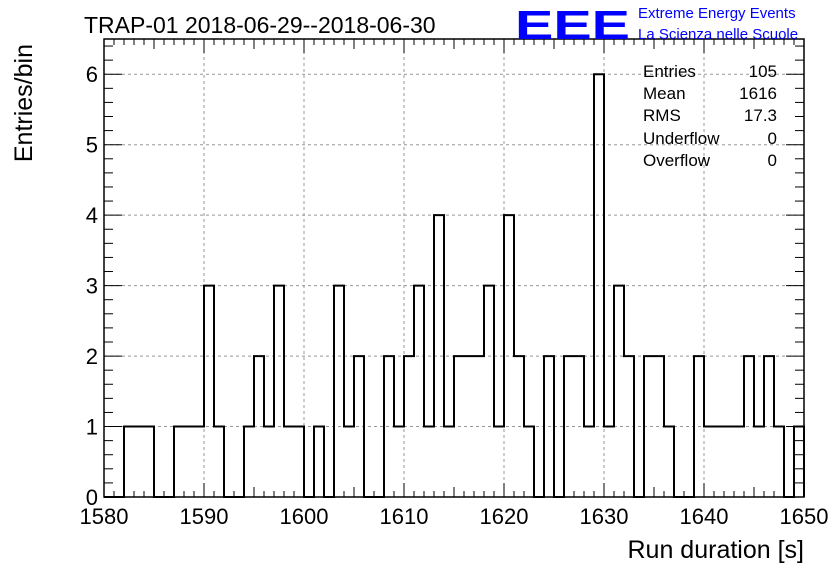 The width and height of the screenshot is (836, 577). What do you see at coordinates (681, 138) in the screenshot?
I see `stats-label-underflow: Underflow` at bounding box center [681, 138].